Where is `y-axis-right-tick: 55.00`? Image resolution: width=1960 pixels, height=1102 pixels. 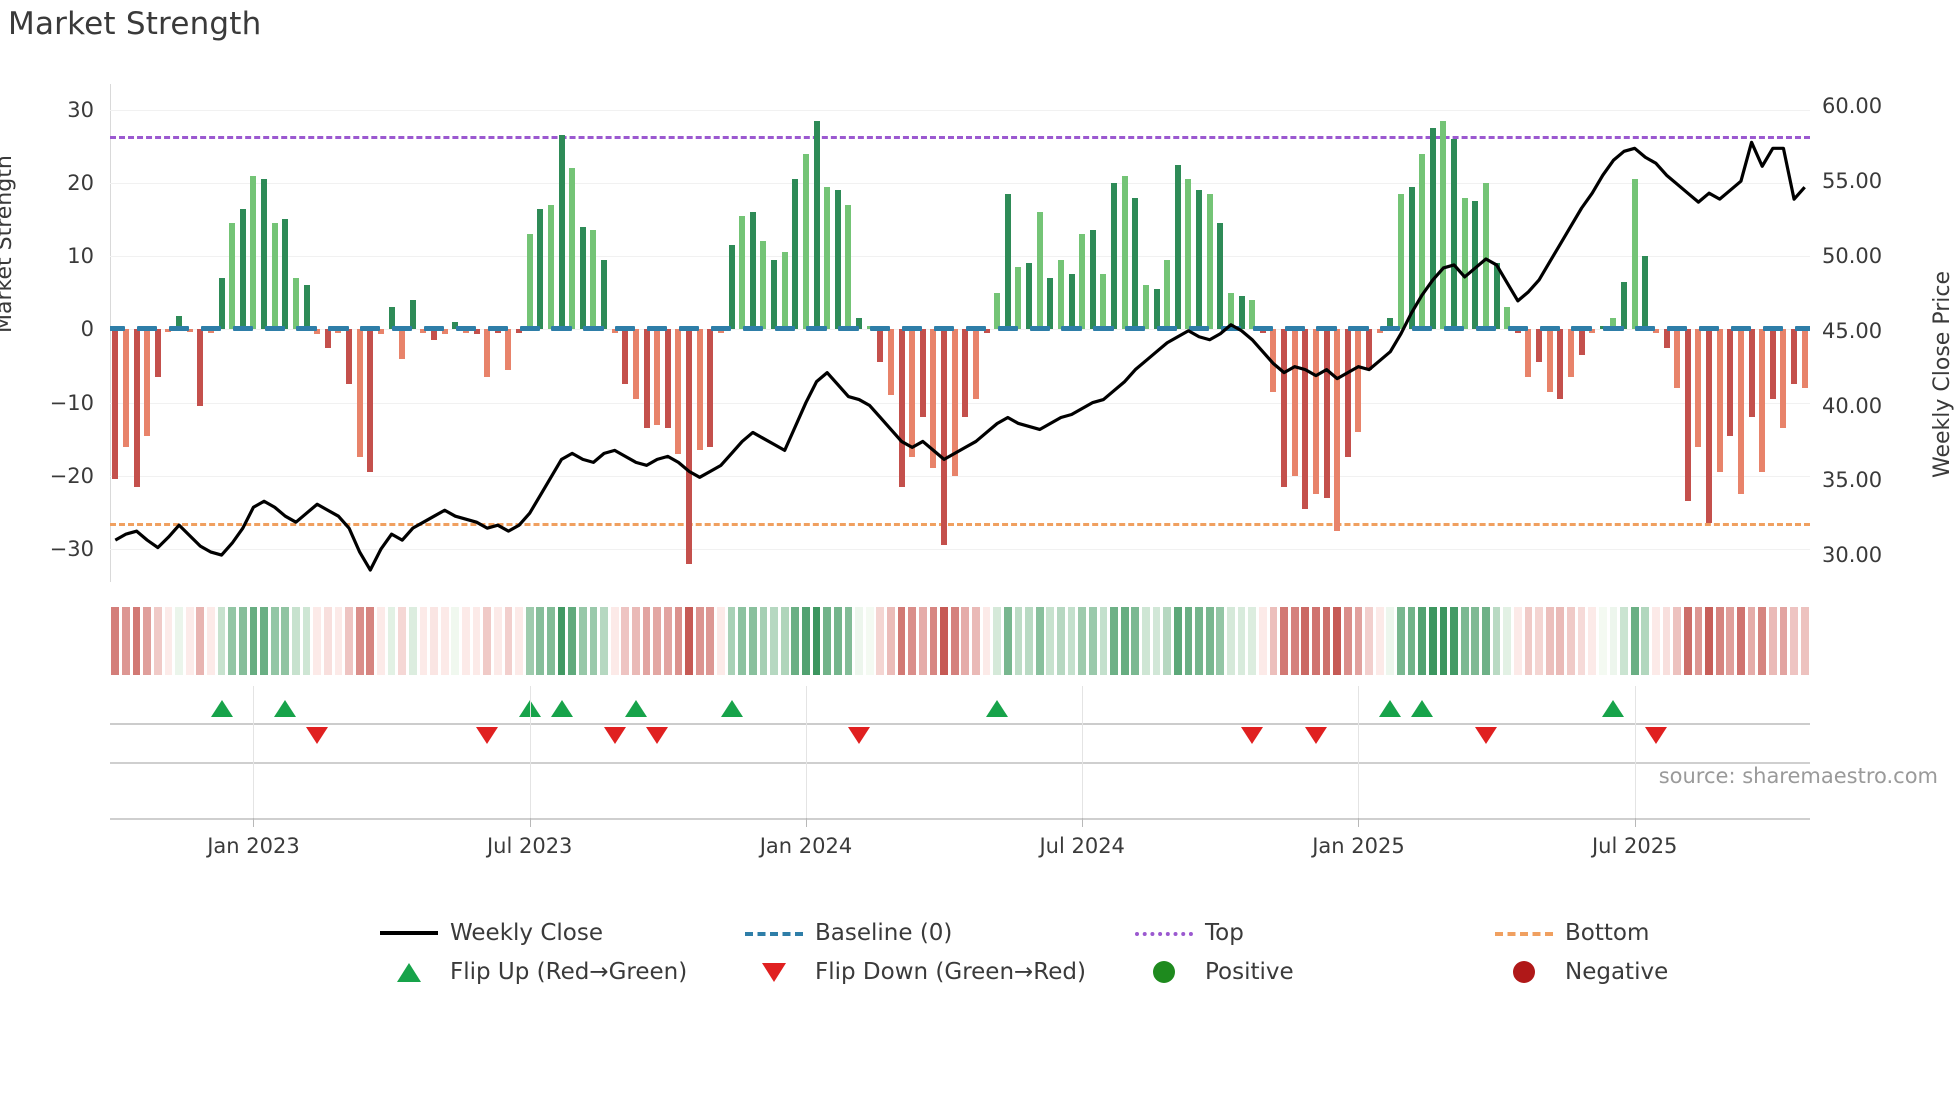
y-axis-right-tick: 55.00 is located at coordinates (1852, 181).